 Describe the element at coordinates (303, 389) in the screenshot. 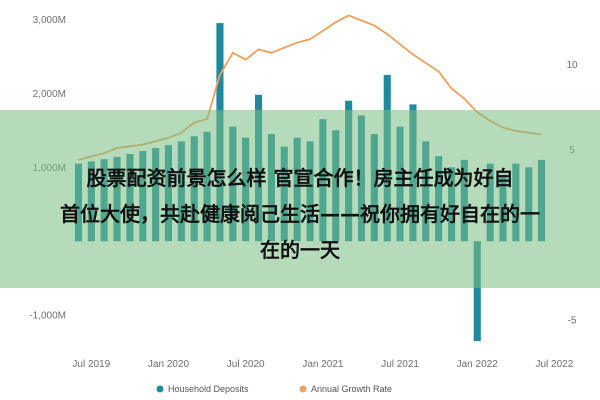

I see `legend-marker-growth` at that location.